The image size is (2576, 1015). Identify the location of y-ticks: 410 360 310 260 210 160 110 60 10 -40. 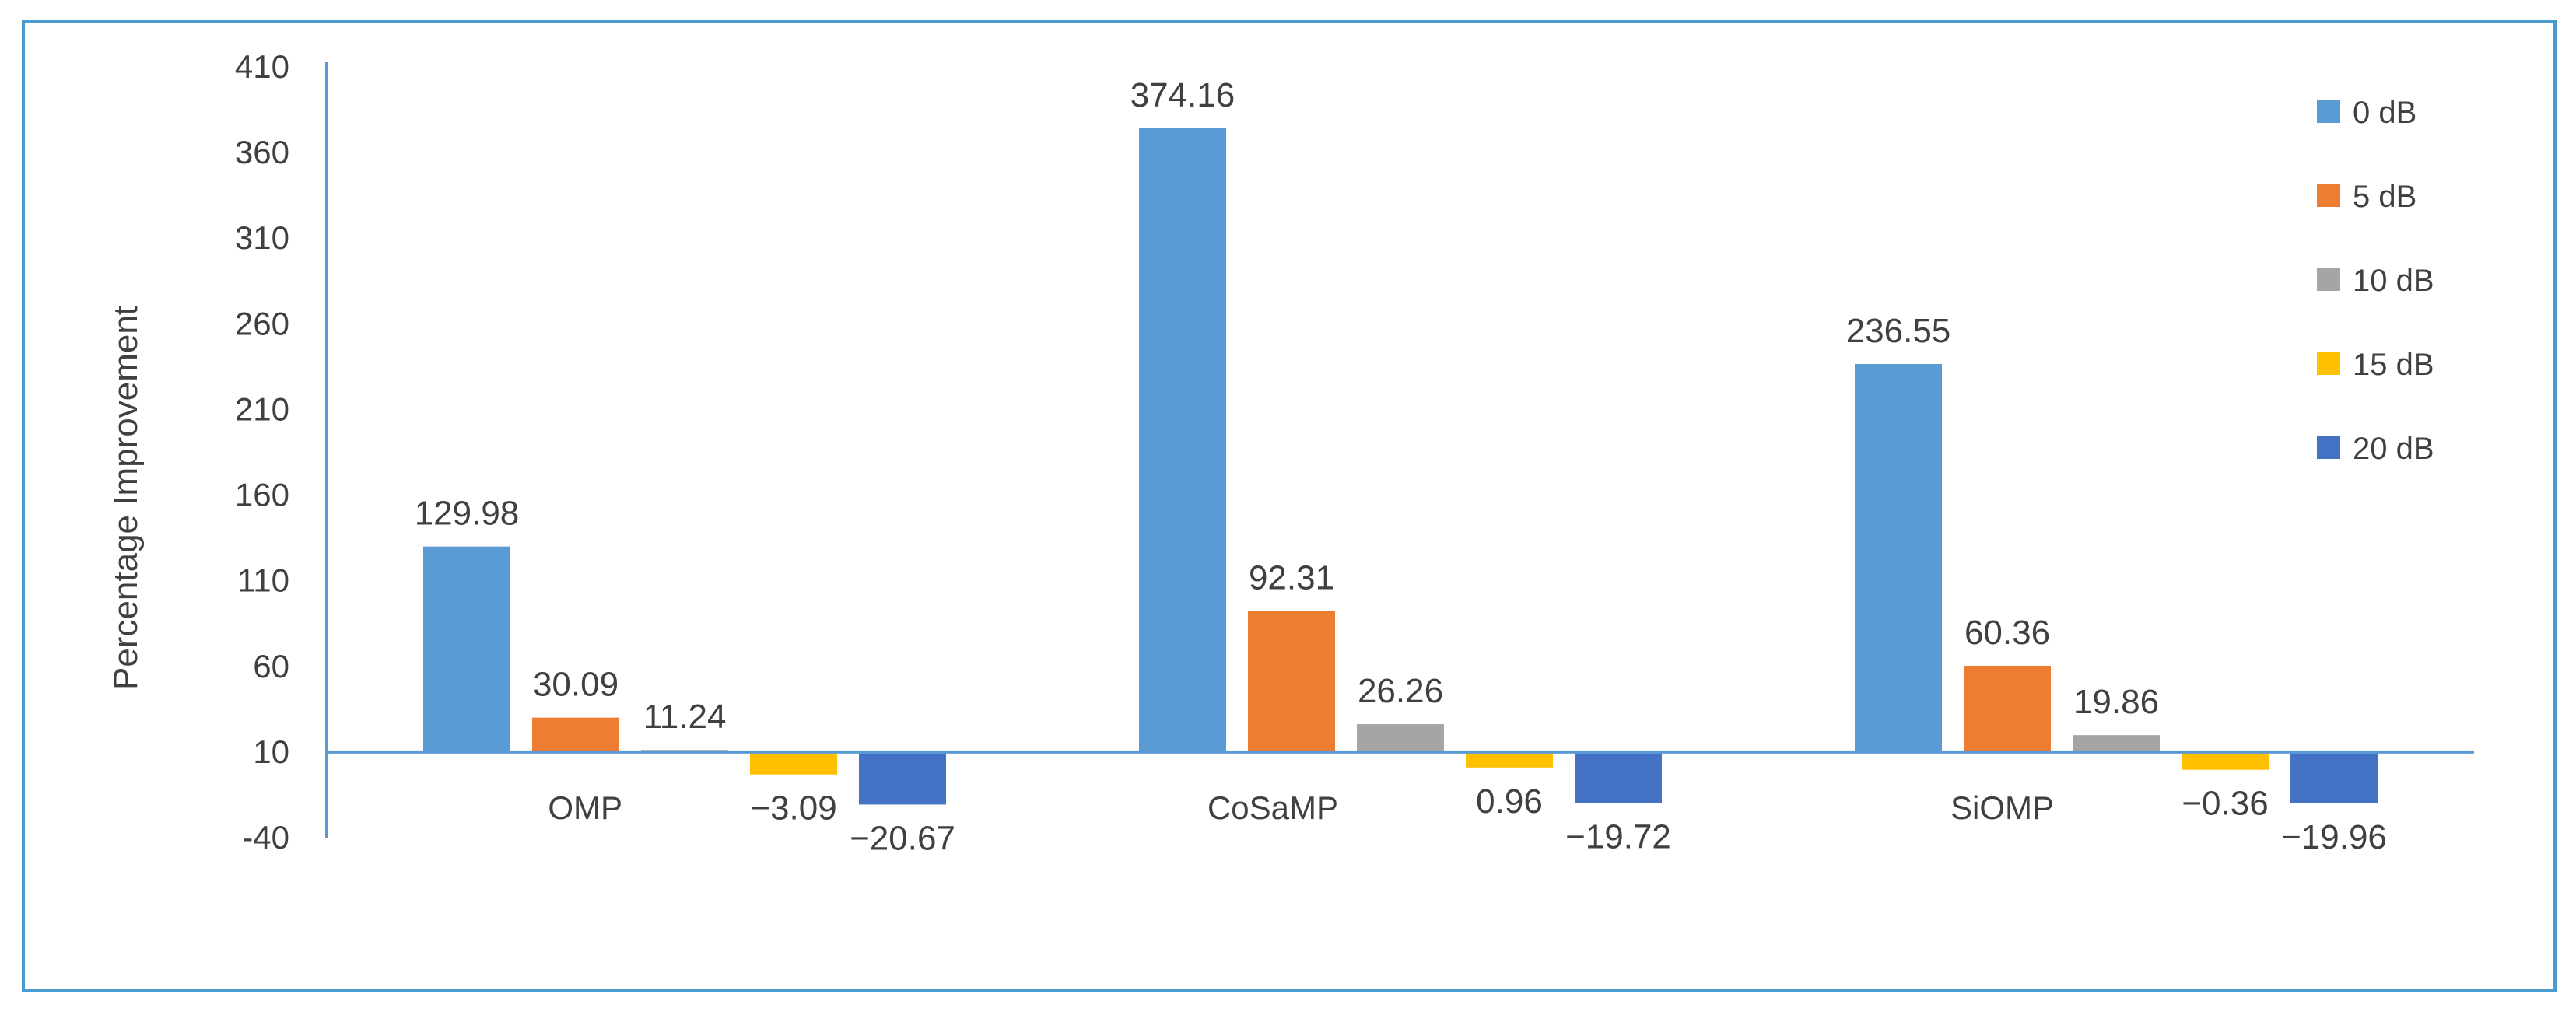
(262, 452).